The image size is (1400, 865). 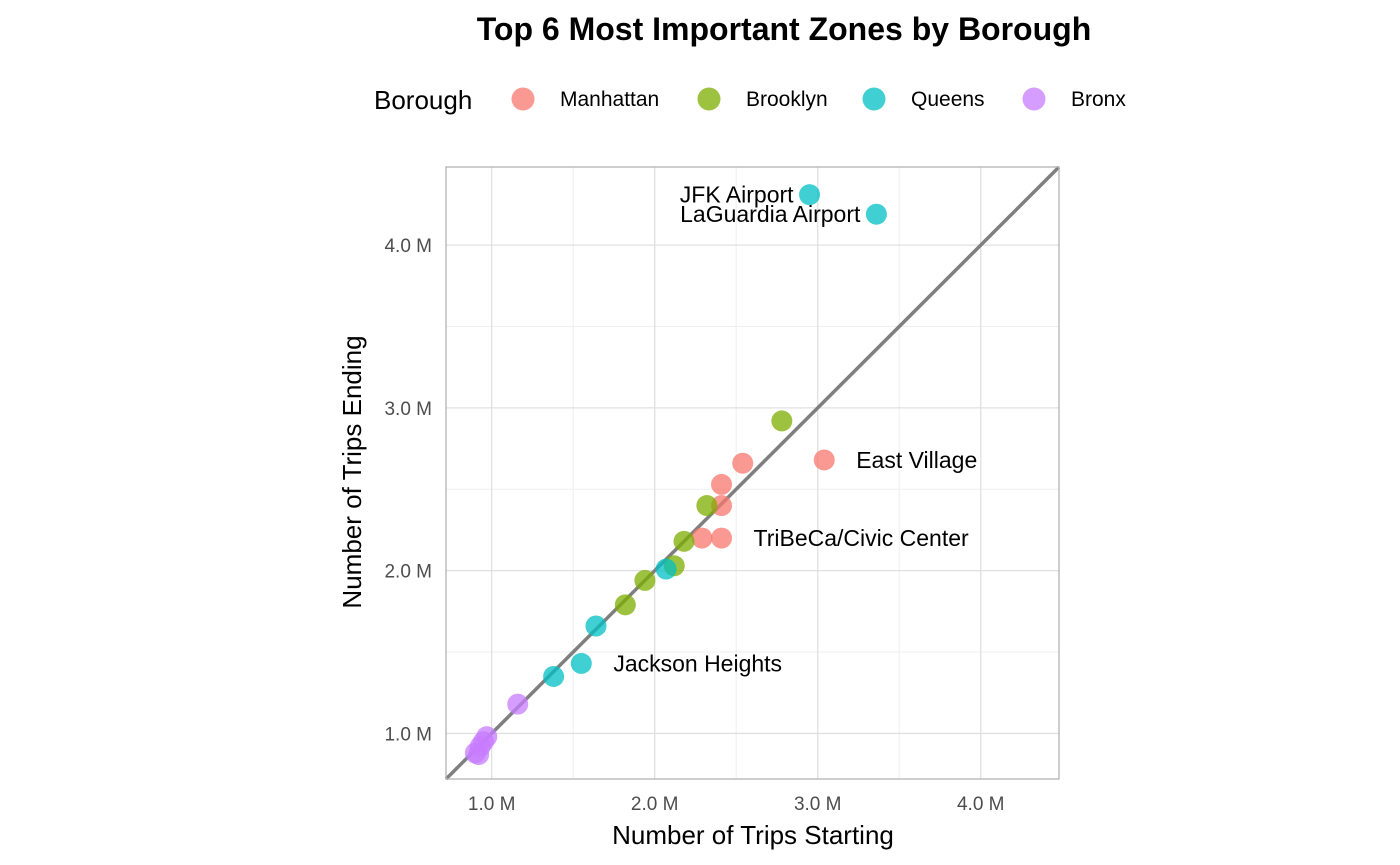 I want to click on x-tick-label: 3.0 M, so click(x=818, y=804).